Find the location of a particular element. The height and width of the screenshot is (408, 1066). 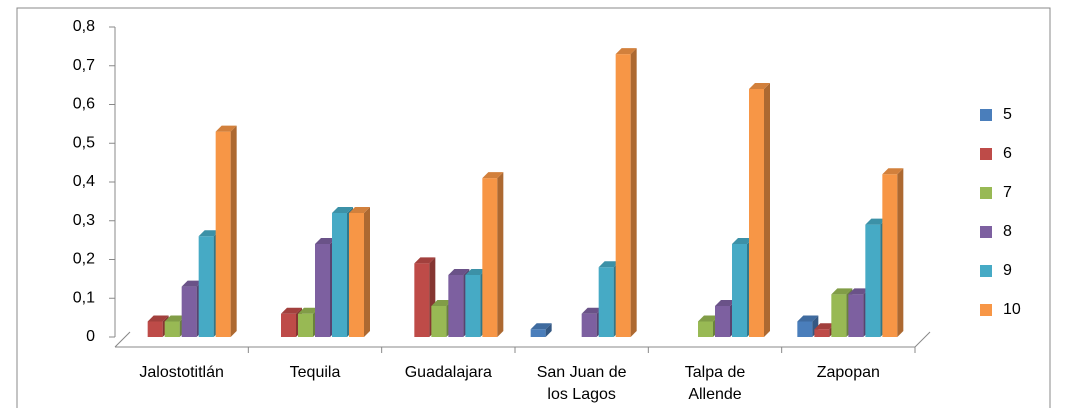

y-tick-label: 0,1 is located at coordinates (84, 297).